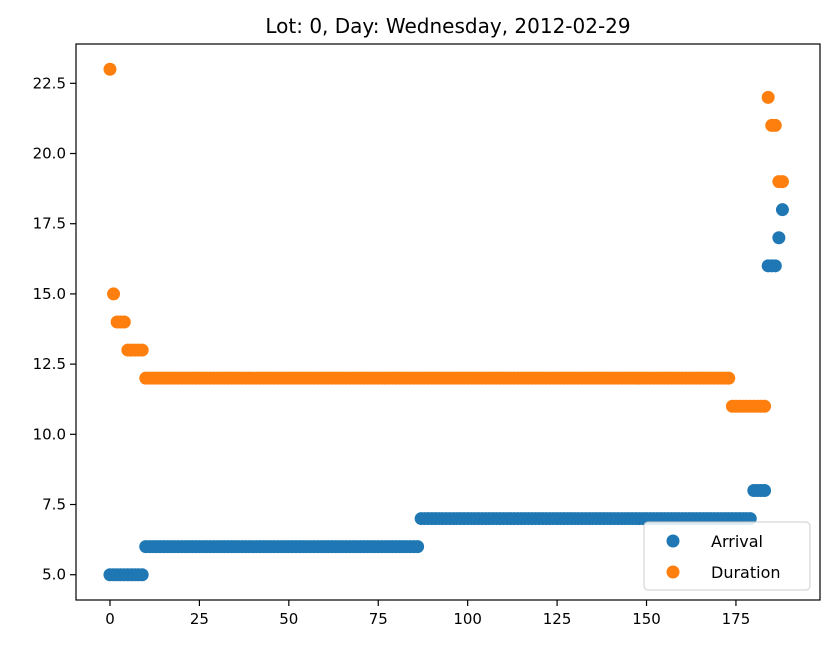 This screenshot has height=650, width=834. What do you see at coordinates (557, 619) in the screenshot?
I see `x-tick-label: 125` at bounding box center [557, 619].